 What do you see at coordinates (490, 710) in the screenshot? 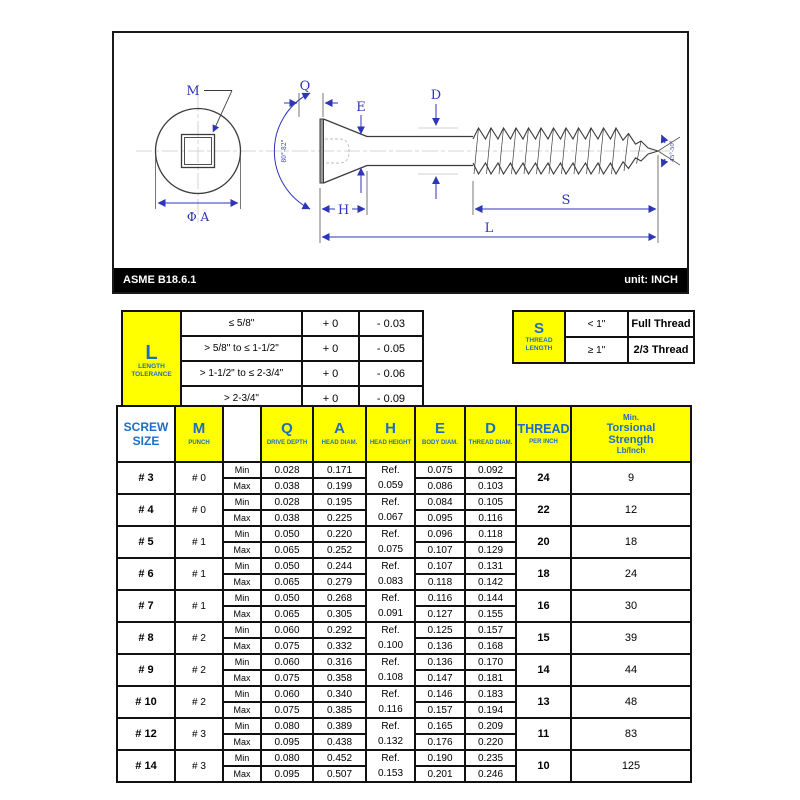
I see `d-max-cell: 0.194` at bounding box center [490, 710].